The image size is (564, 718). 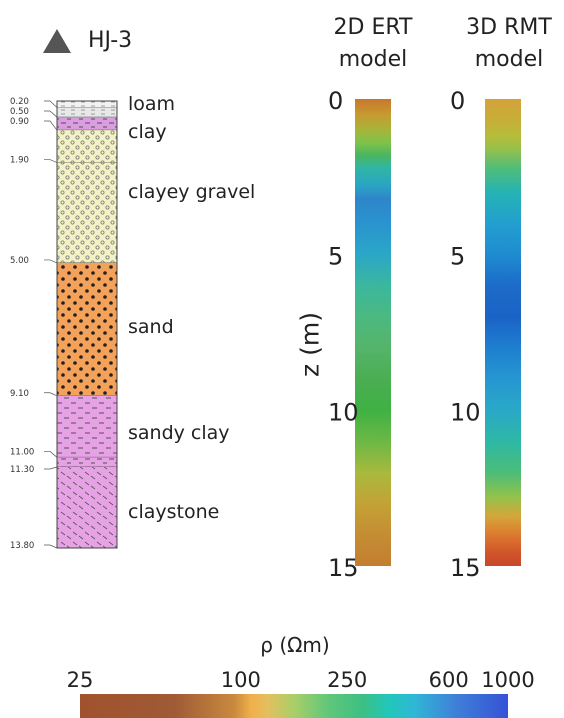 I want to click on depth-label: 1.90, so click(x=19, y=161).